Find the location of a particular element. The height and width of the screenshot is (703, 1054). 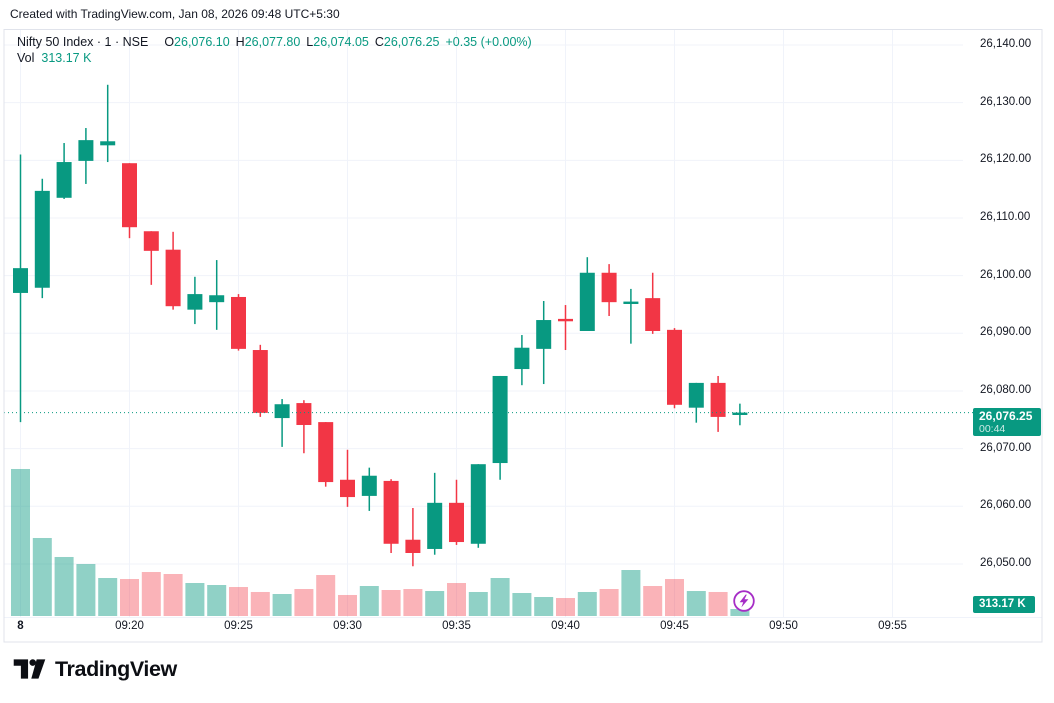

last-price-tag: 26,076.25 00:44 is located at coordinates (1007, 422).